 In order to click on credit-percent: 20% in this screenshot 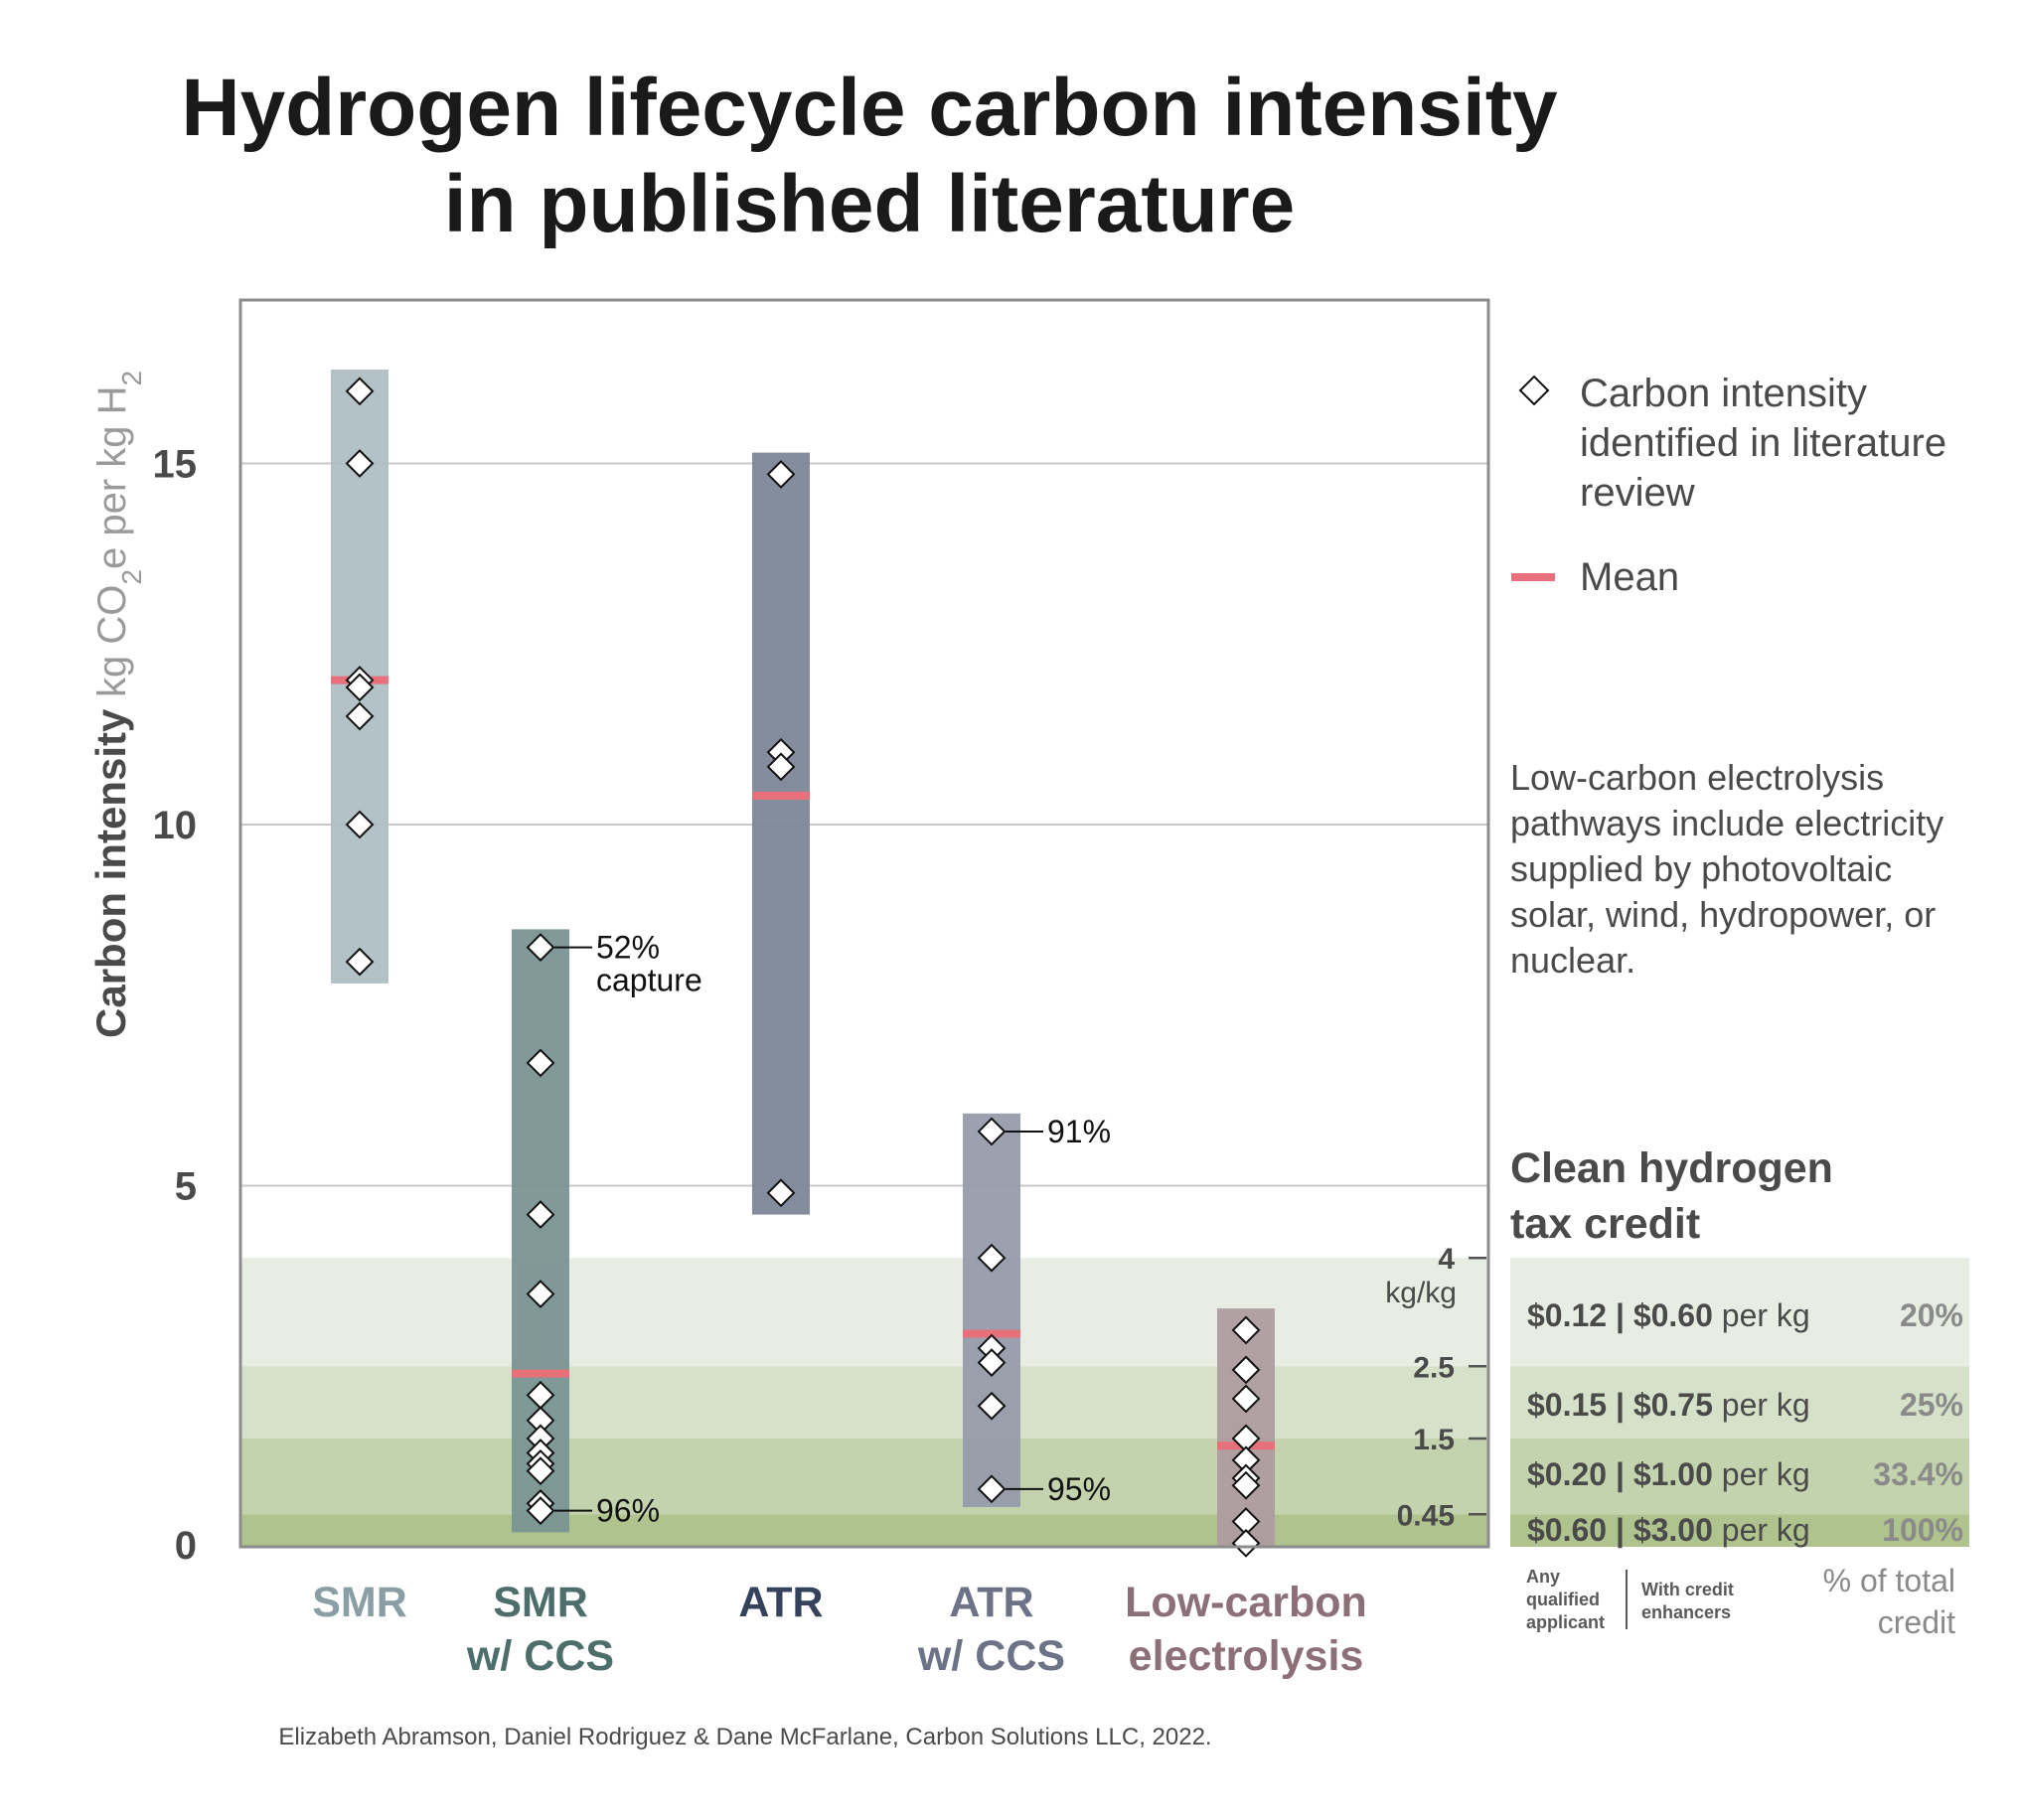, I will do `click(1931, 1315)`.